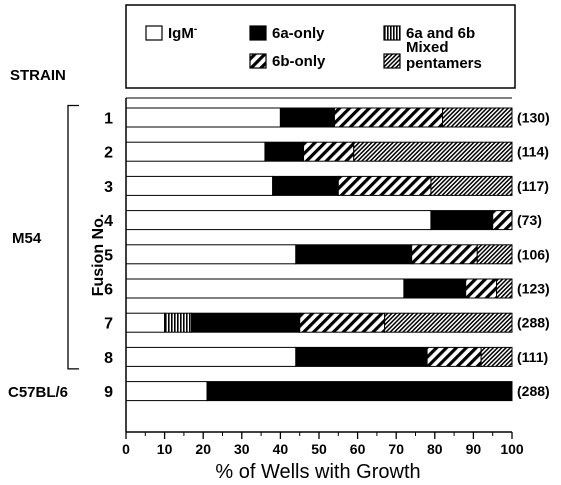 Image resolution: width=561 pixels, height=485 pixels. What do you see at coordinates (392, 61) in the screenshot?
I see `legend-swatch-mixed-pentamers` at bounding box center [392, 61].